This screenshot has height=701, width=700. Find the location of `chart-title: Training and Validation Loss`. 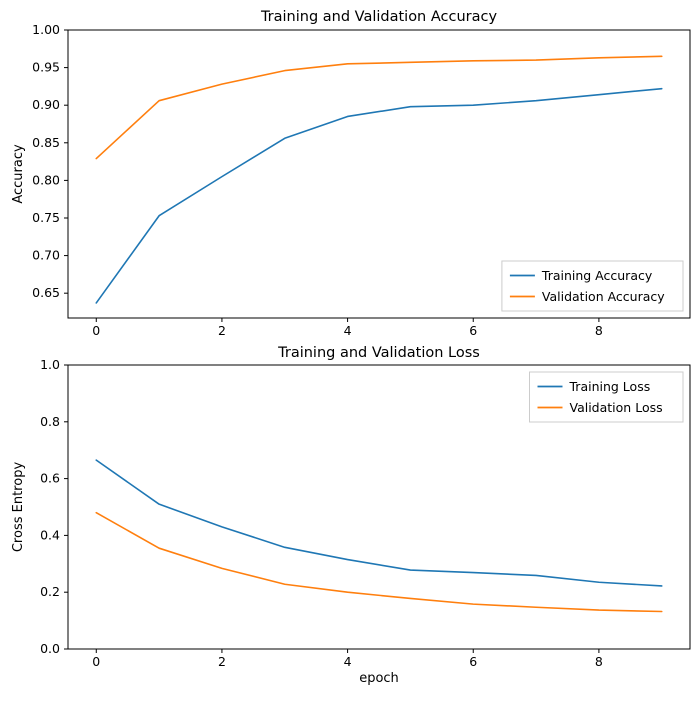

chart-title: Training and Validation Loss is located at coordinates (378, 353).